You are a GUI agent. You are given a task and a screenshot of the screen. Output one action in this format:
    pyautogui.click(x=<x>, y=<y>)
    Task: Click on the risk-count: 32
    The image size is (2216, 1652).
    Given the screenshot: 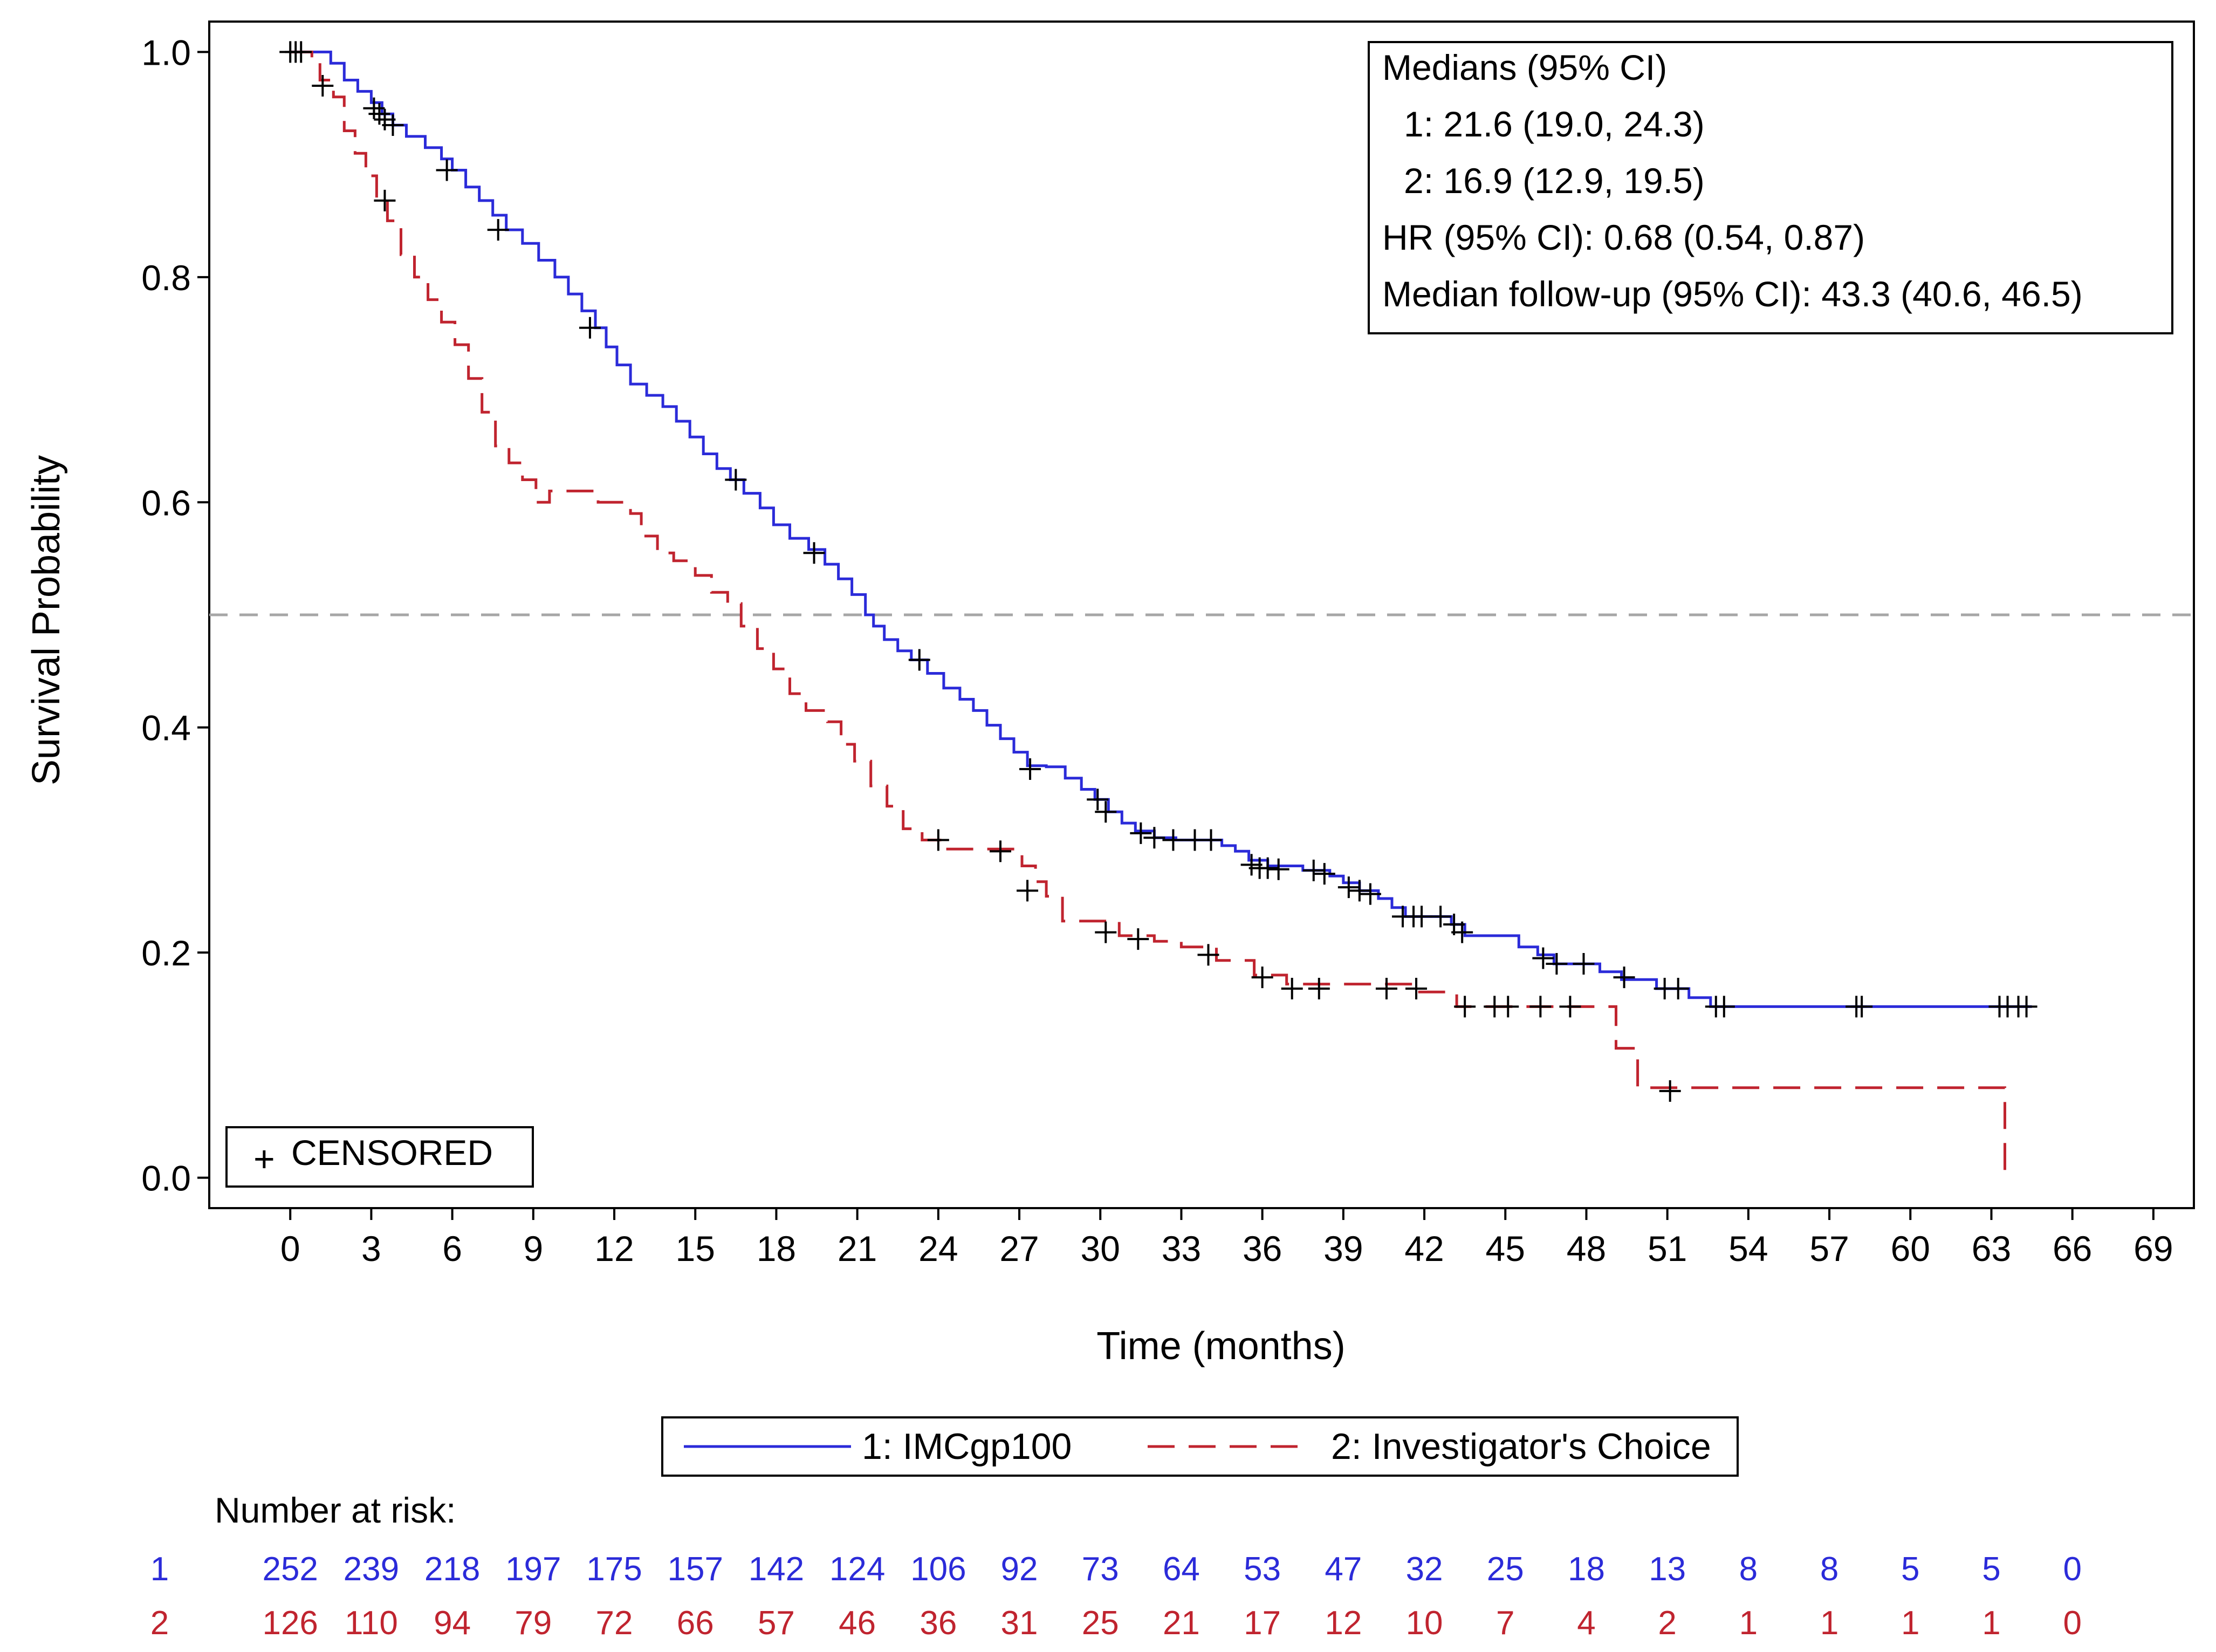 What is the action you would take?
    pyautogui.click(x=1424, y=1569)
    